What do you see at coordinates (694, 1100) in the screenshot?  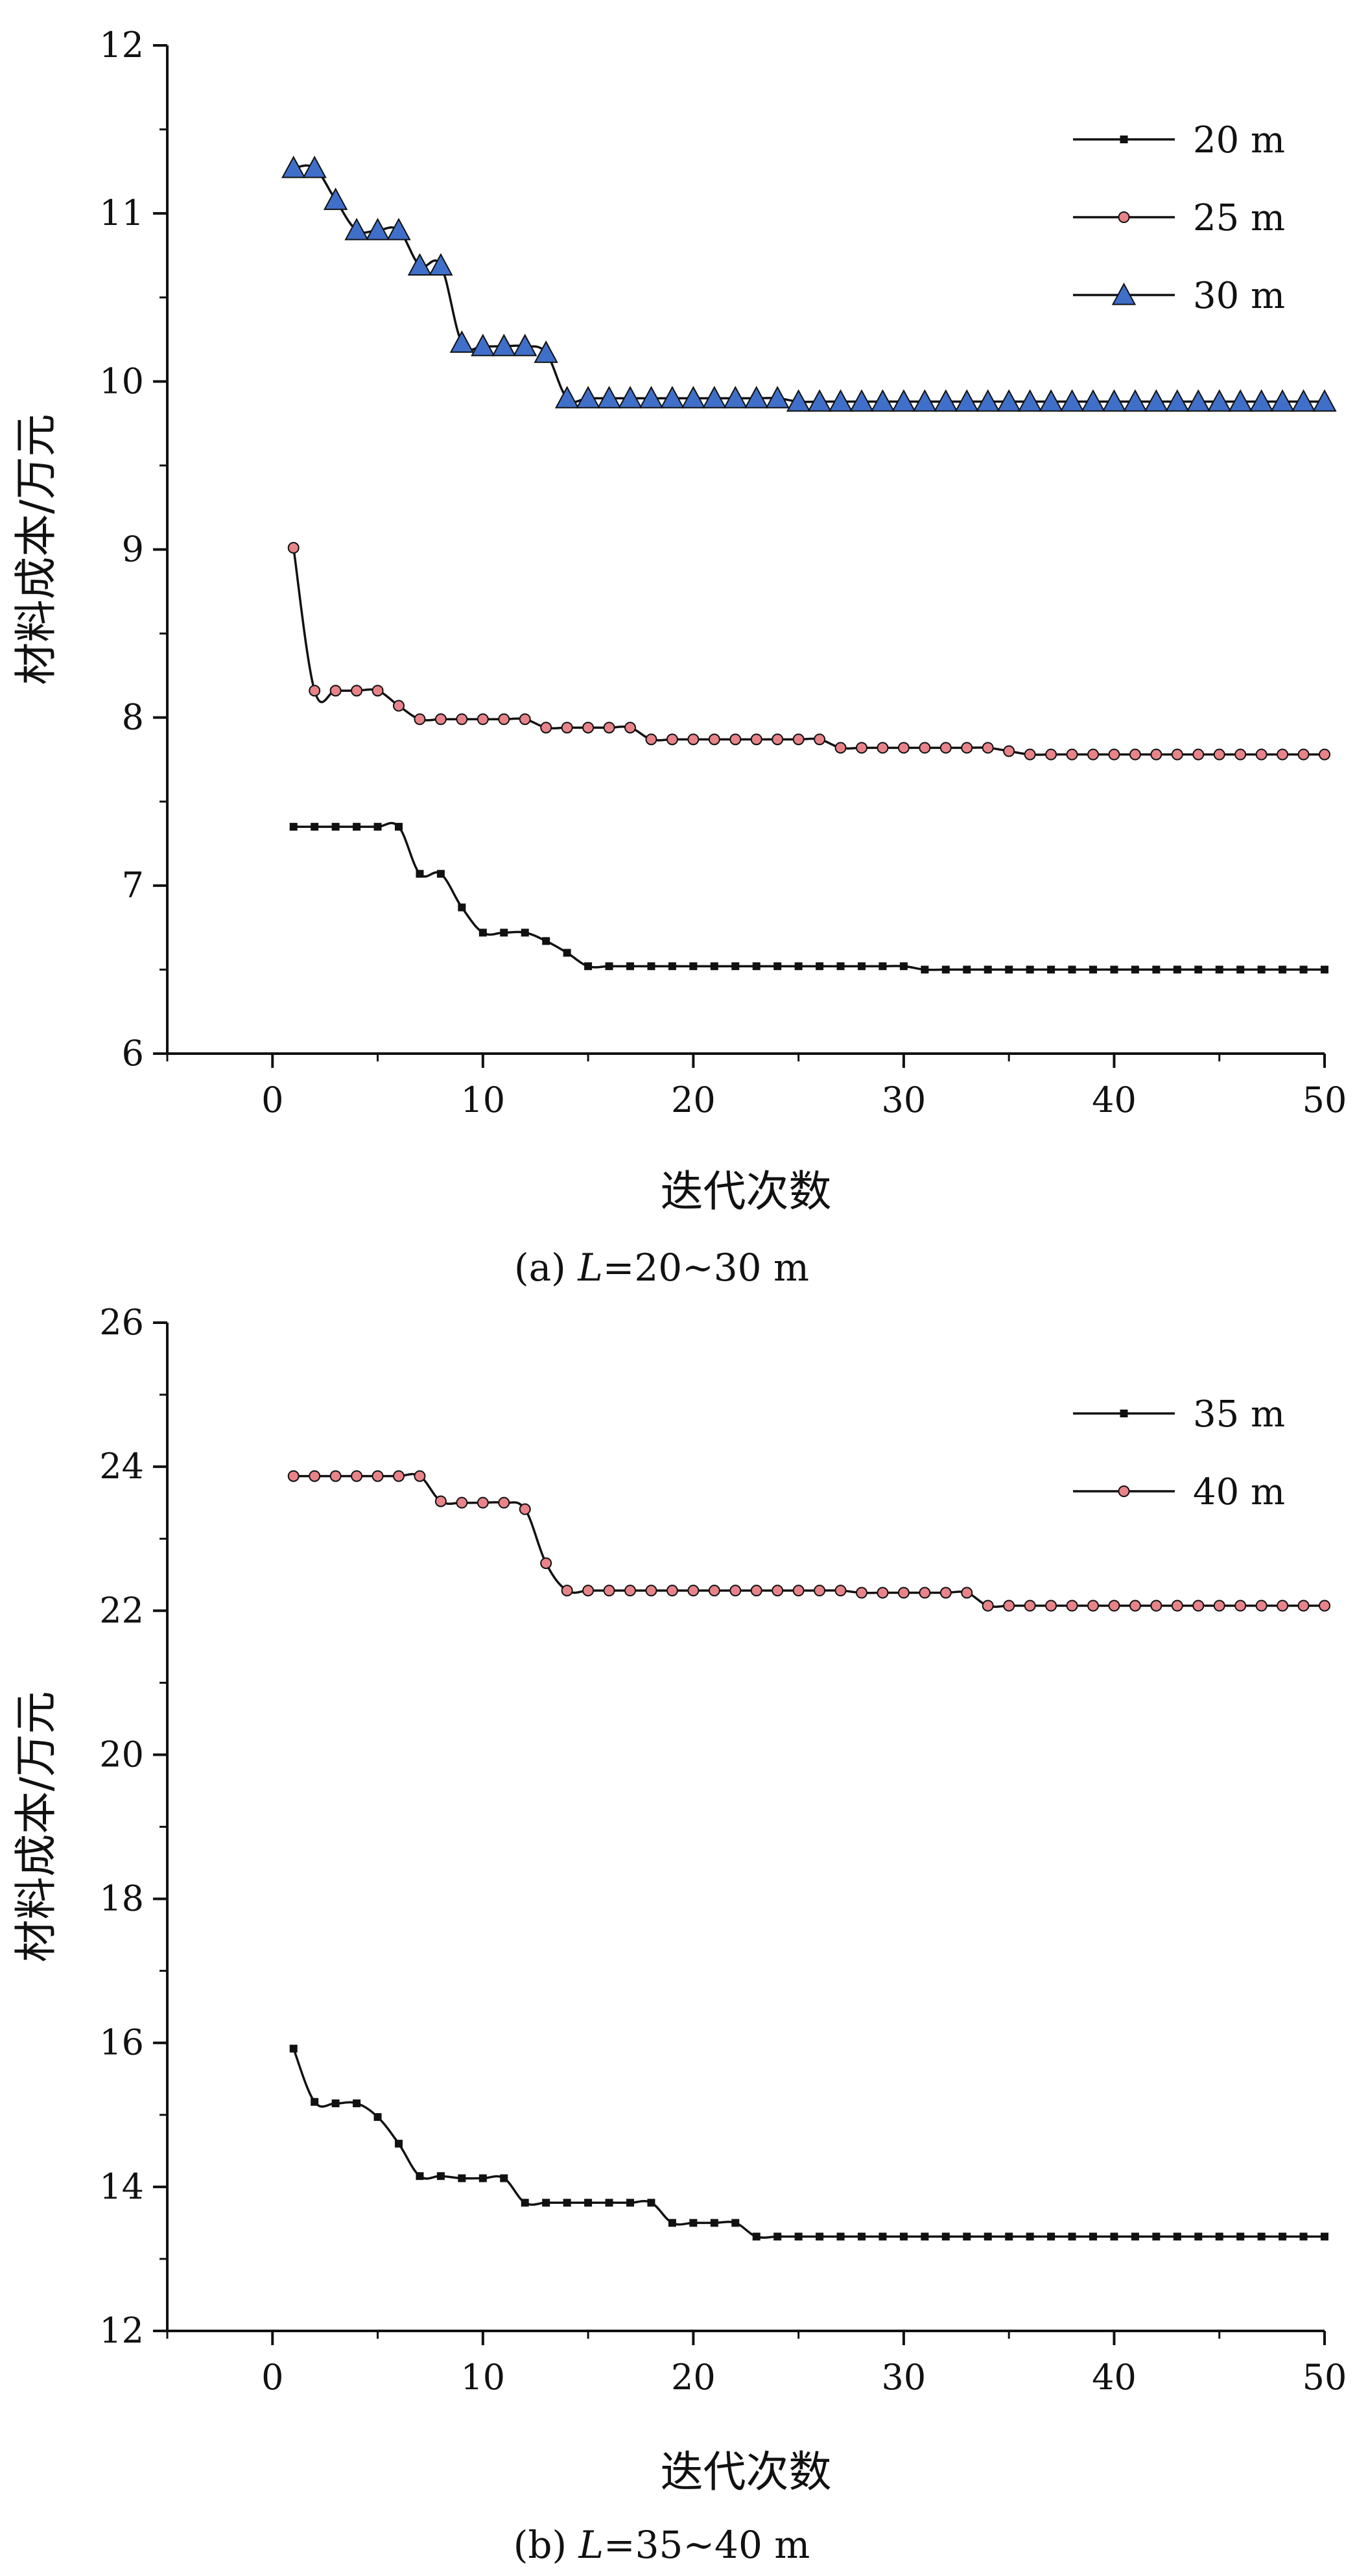 I see `chart-a-xtick-label: 20` at bounding box center [694, 1100].